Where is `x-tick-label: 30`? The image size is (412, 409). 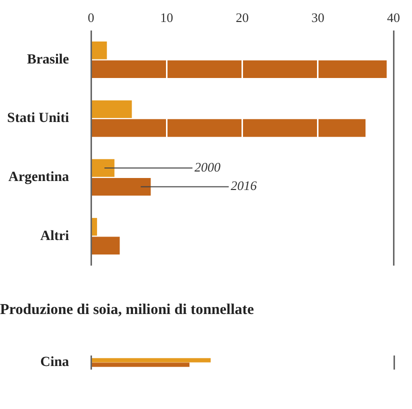 x-tick-label: 30 is located at coordinates (317, 18).